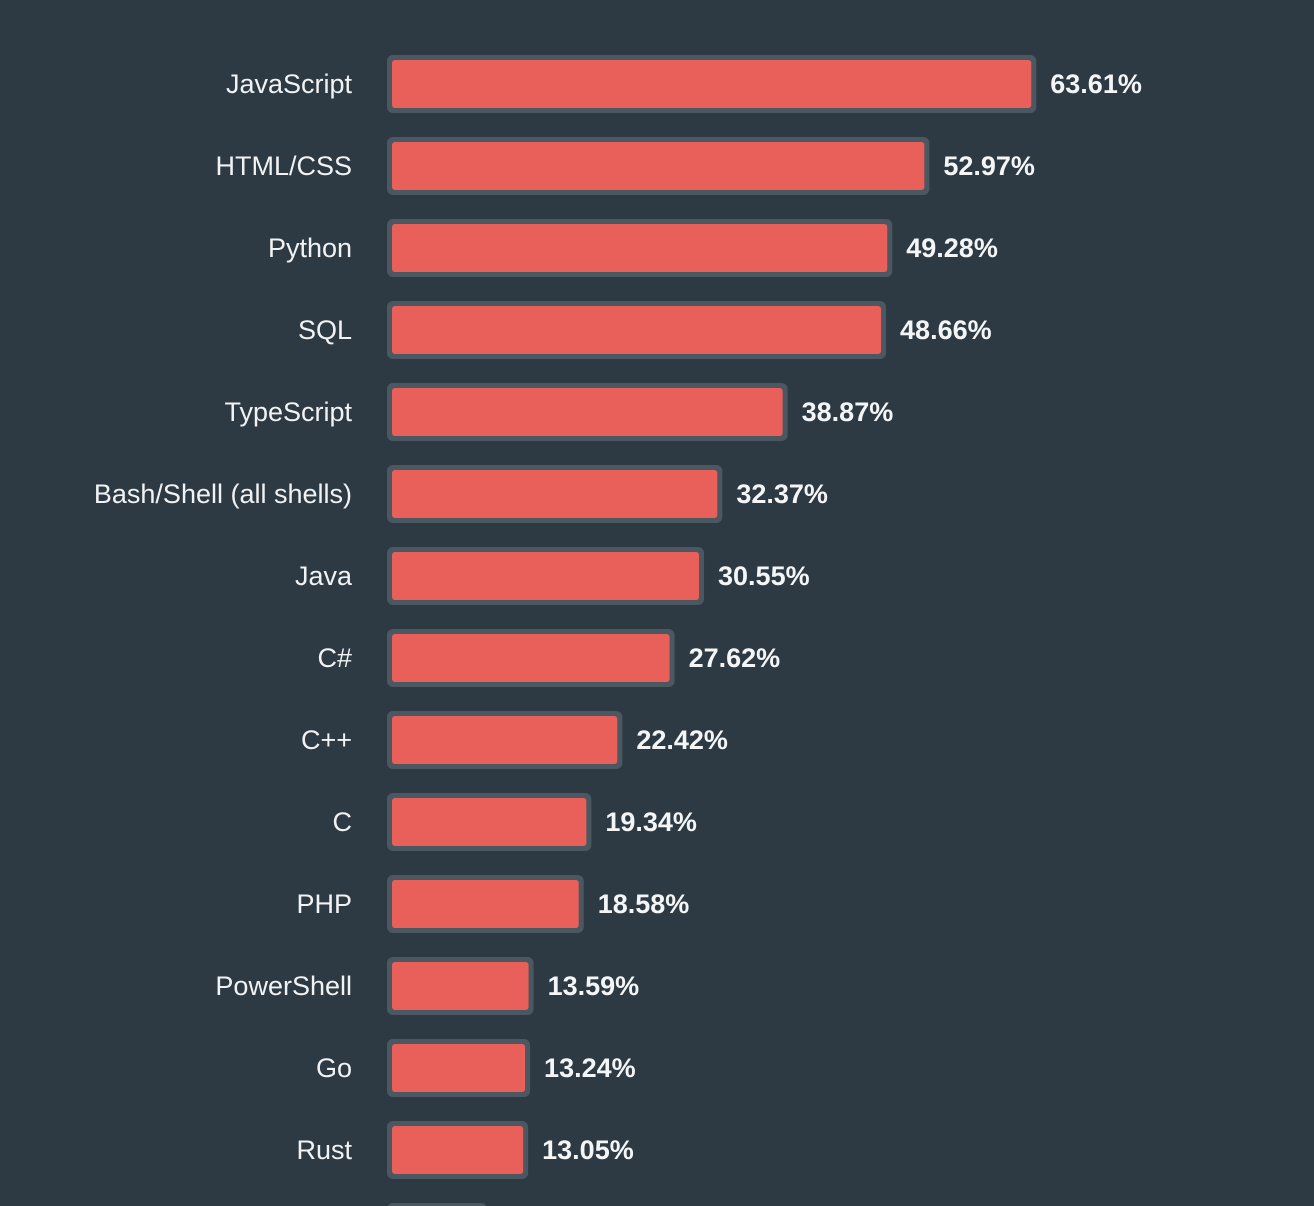 The image size is (1314, 1206). I want to click on category-label-python: Python, so click(310, 248).